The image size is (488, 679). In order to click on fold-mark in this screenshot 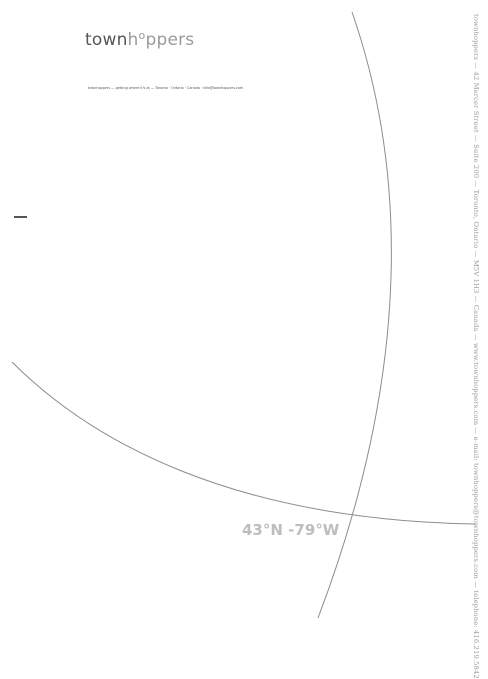, I will do `click(20, 217)`.